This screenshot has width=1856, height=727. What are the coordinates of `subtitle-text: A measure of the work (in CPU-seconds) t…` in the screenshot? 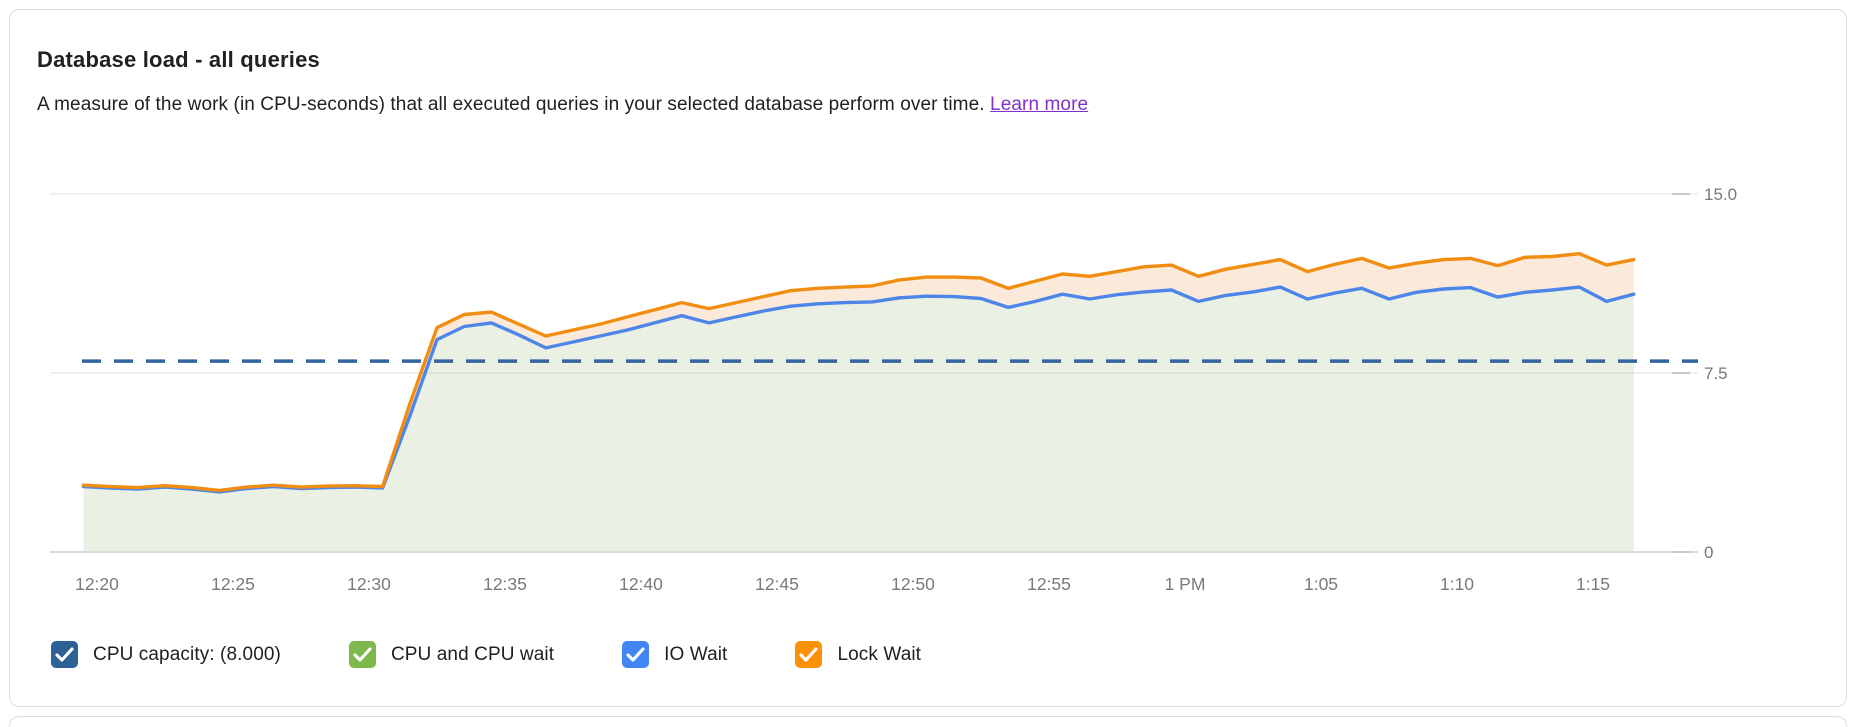 It's located at (511, 104).